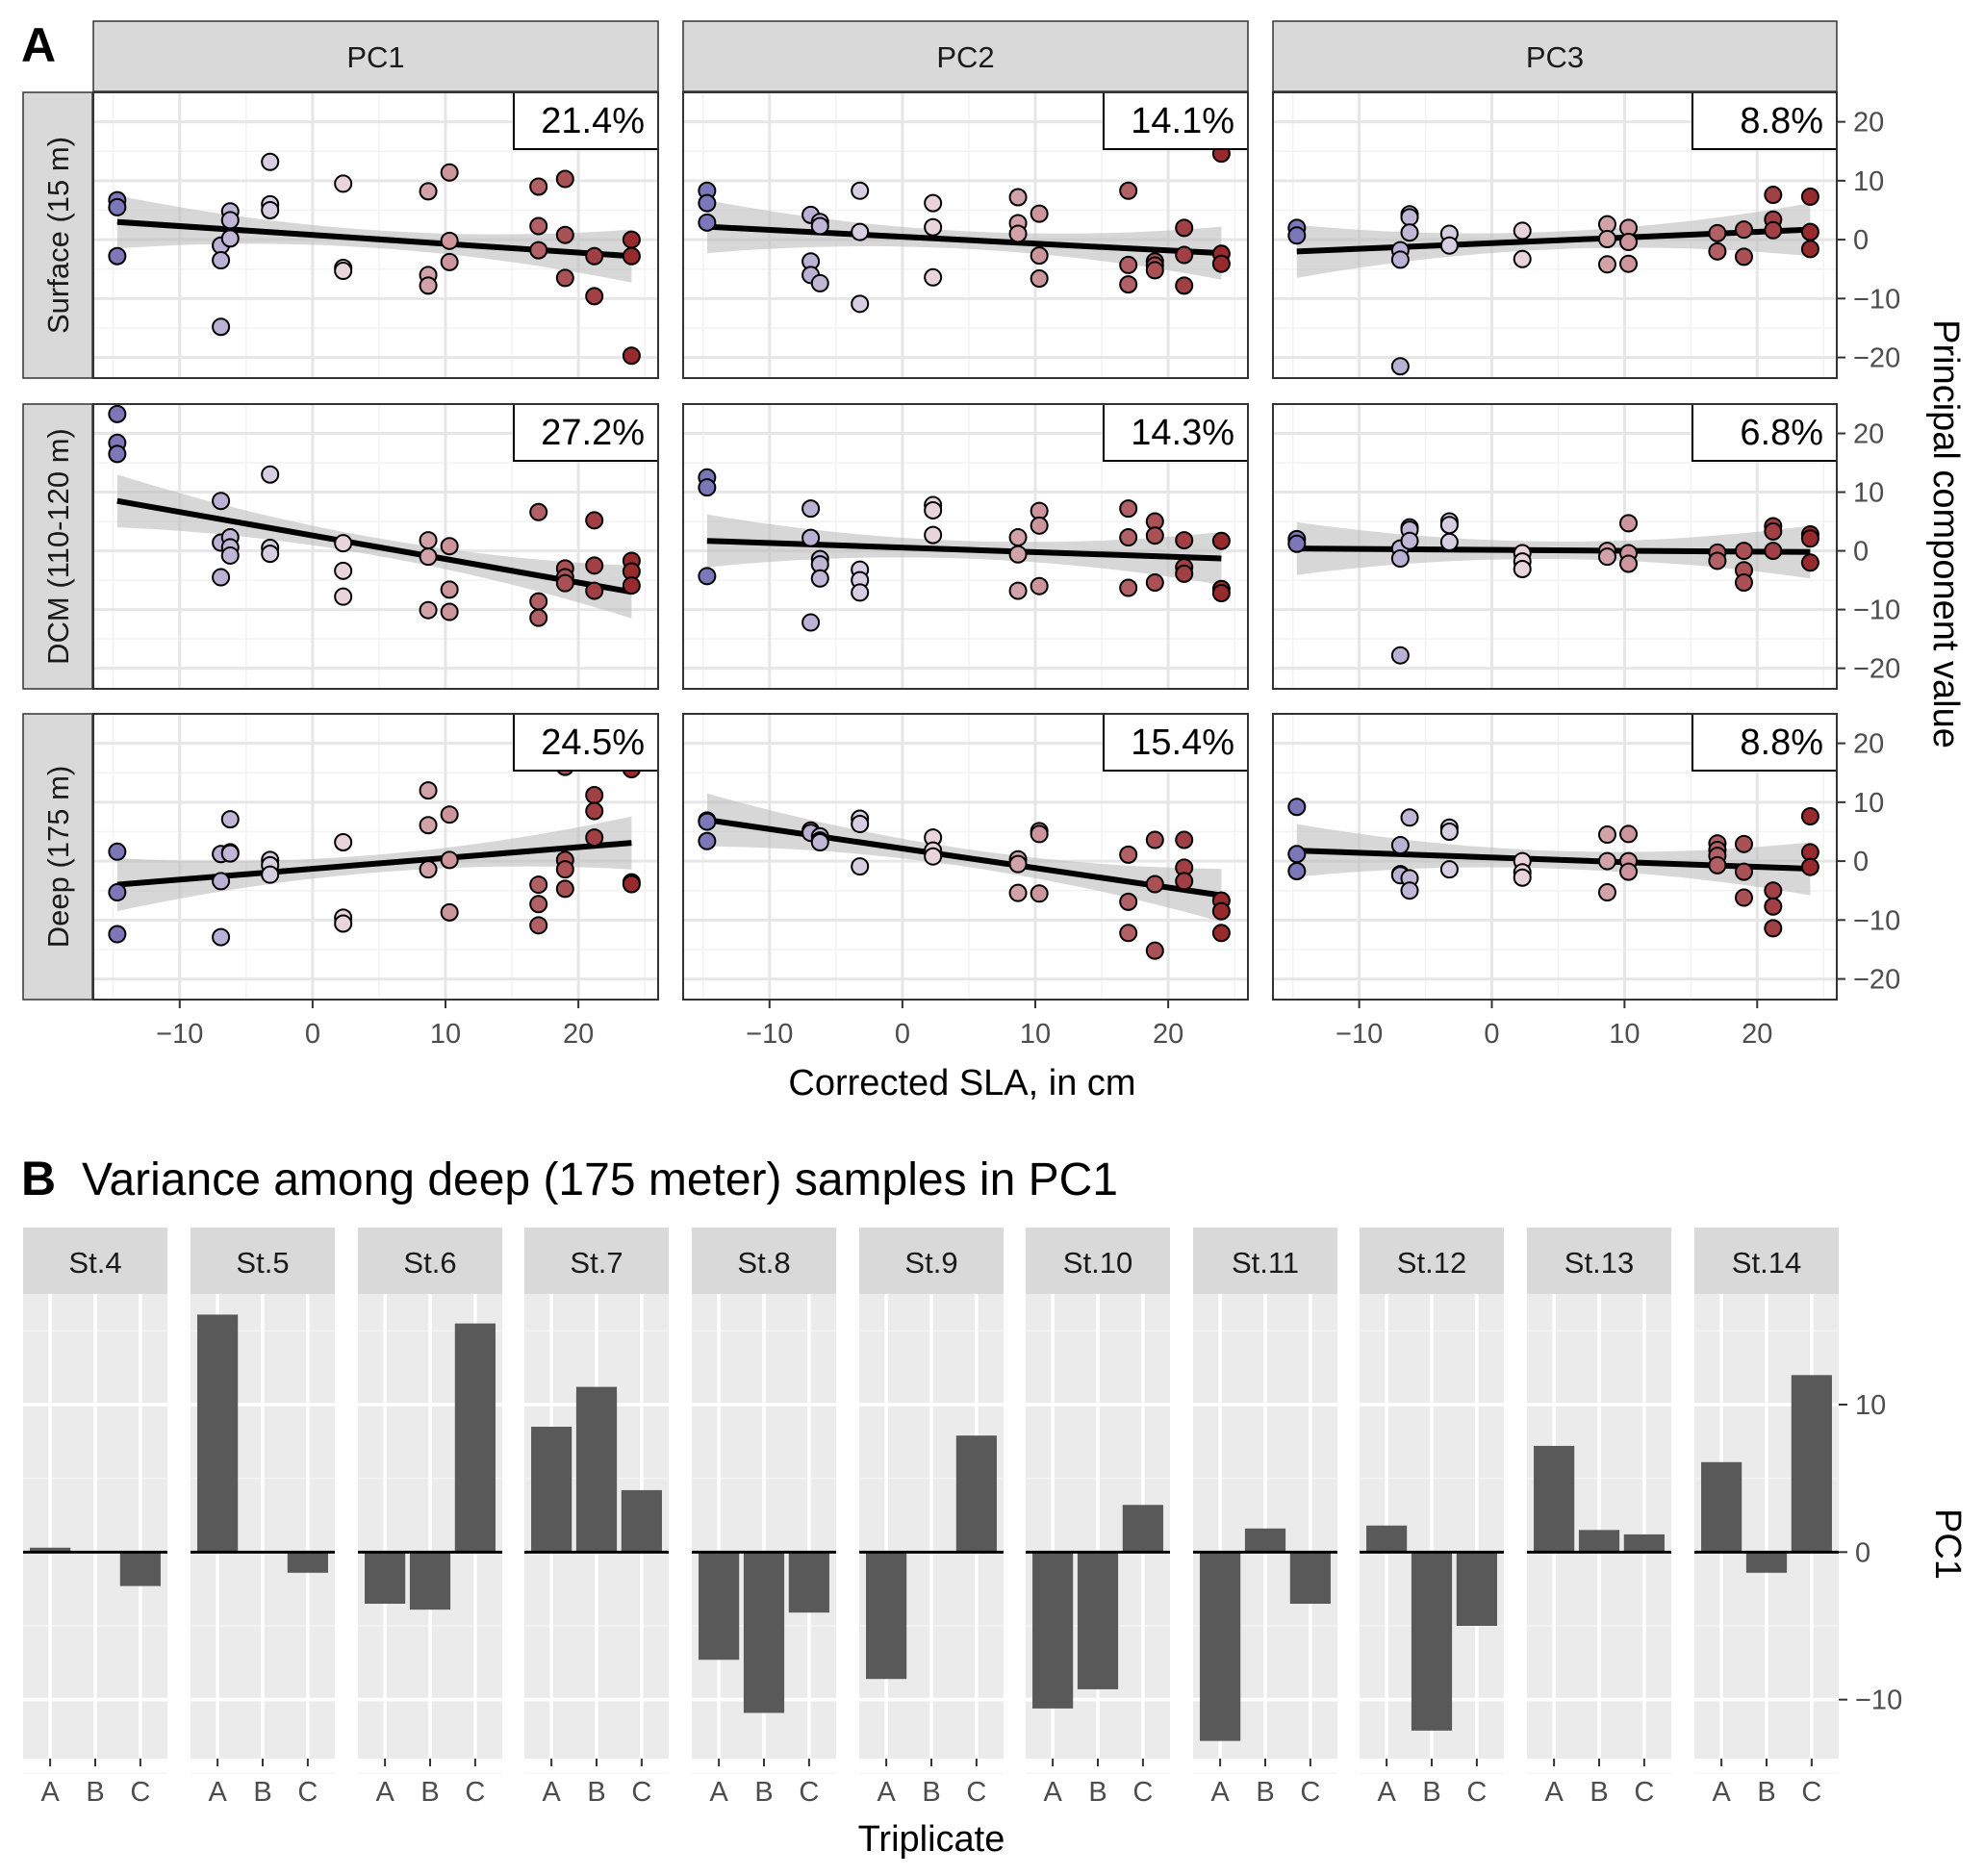  What do you see at coordinates (263, 1518) in the screenshot?
I see `station-panel: St.5 A B C` at bounding box center [263, 1518].